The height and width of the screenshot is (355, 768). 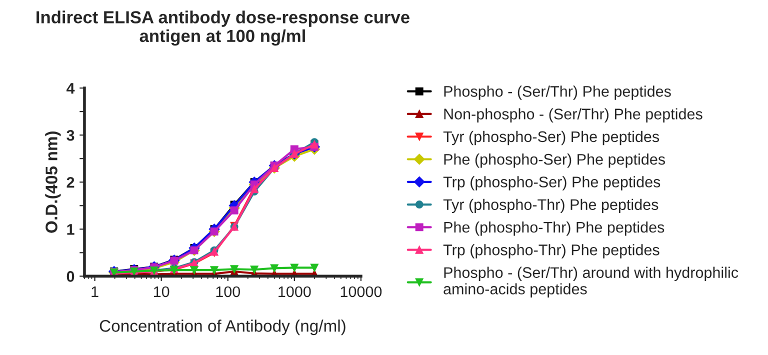 What do you see at coordinates (53, 182) in the screenshot?
I see `y-axis-title: O.D.(405 nm)` at bounding box center [53, 182].